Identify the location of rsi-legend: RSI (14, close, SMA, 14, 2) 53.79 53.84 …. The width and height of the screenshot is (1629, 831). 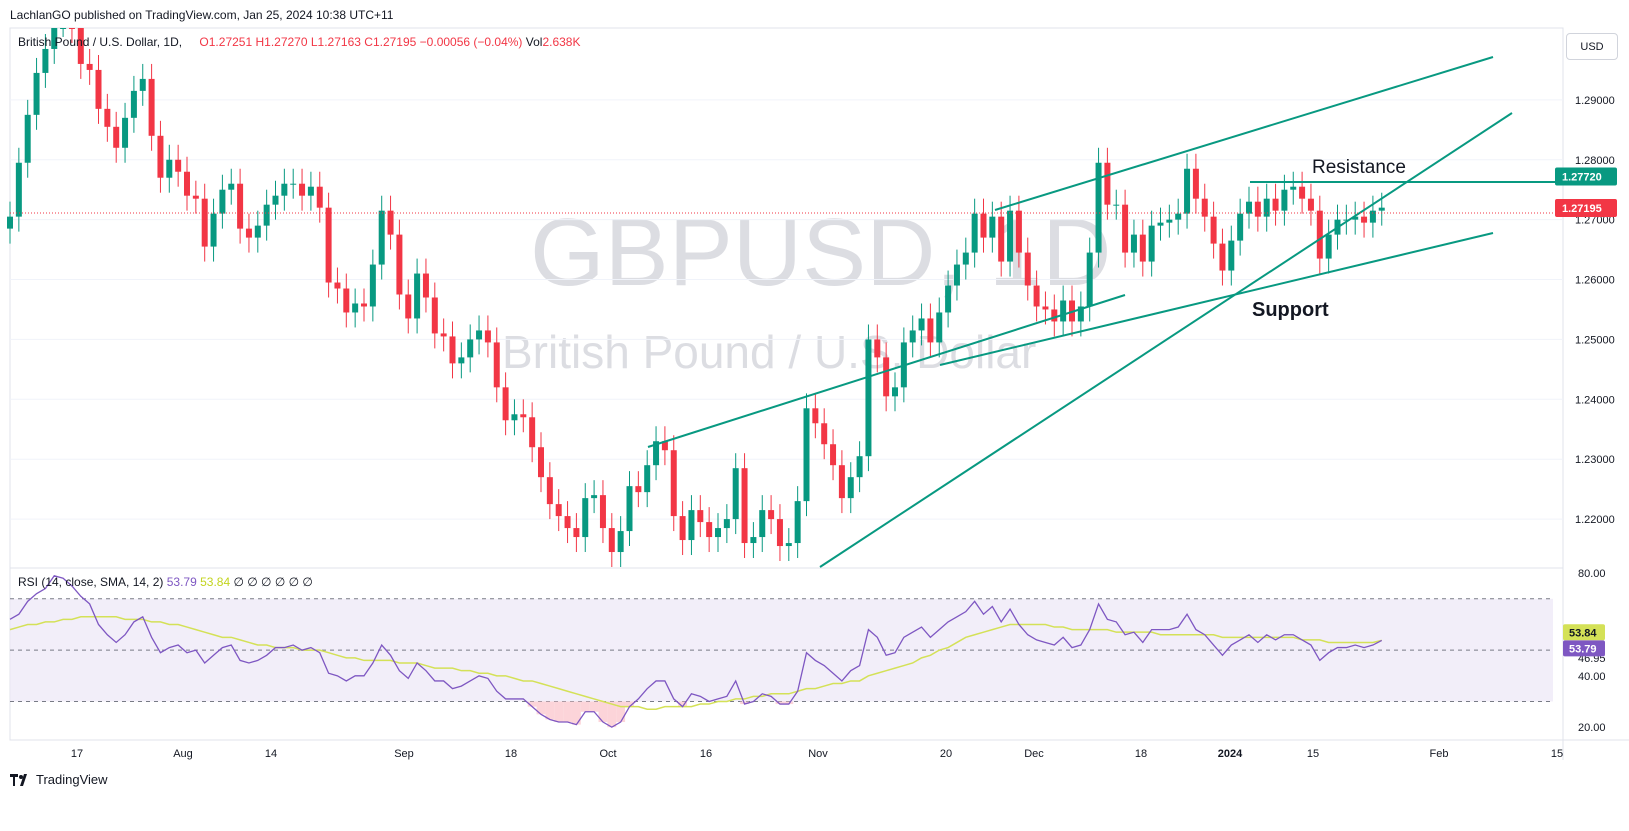
(165, 582).